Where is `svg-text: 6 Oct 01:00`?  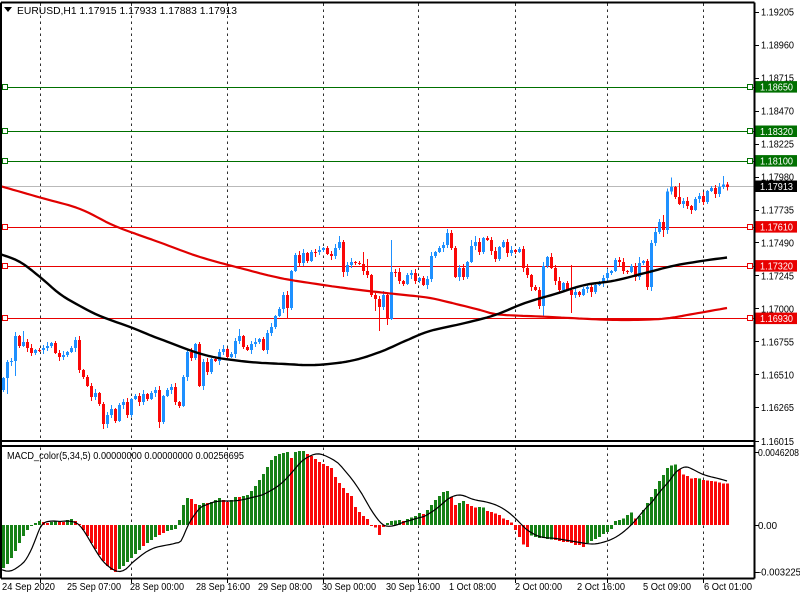
svg-text: 6 Oct 01:00 is located at coordinates (728, 587).